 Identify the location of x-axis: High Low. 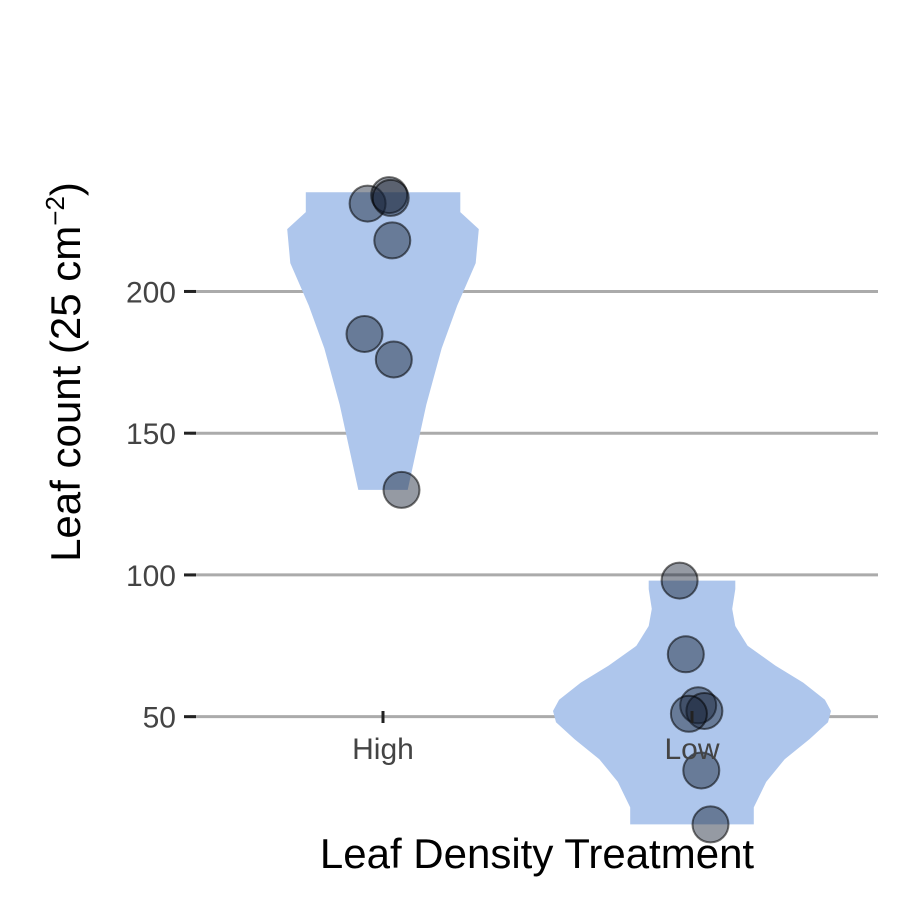
(536, 738).